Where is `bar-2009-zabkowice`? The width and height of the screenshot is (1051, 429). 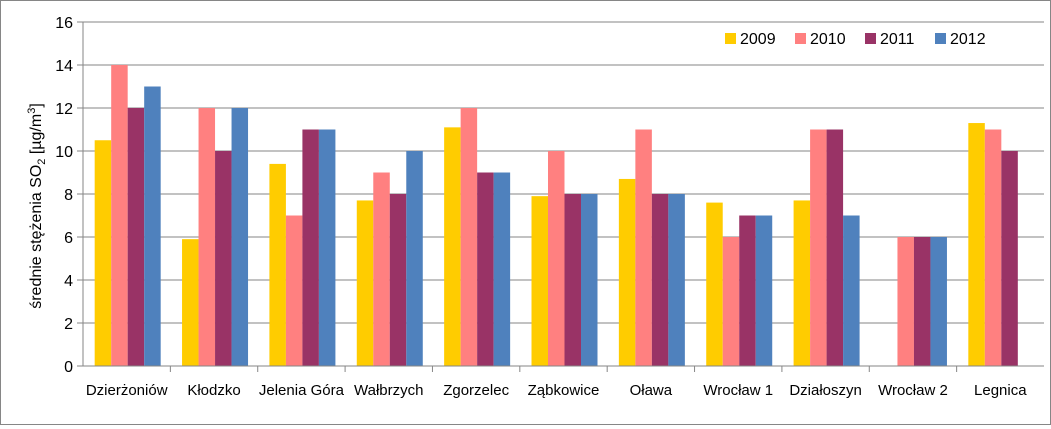 bar-2009-zabkowice is located at coordinates (539, 281).